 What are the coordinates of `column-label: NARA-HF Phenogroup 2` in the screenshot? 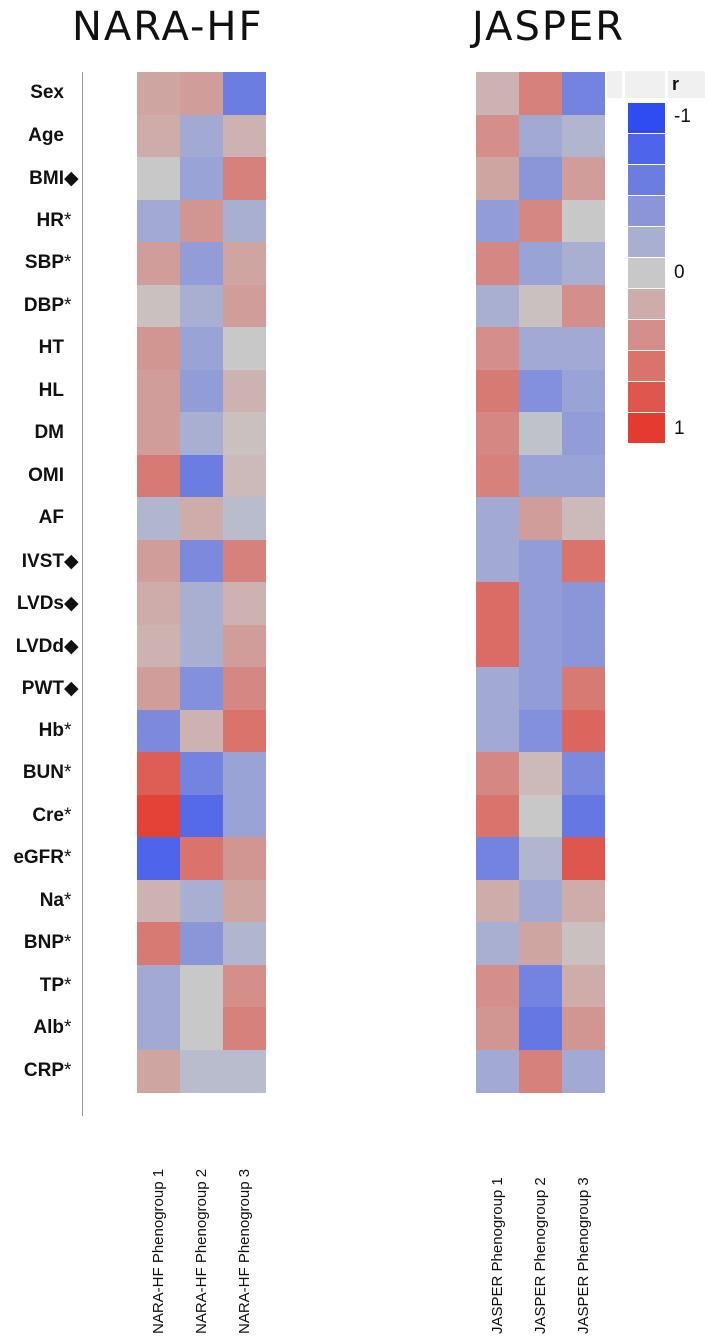 It's located at (201, 1251).